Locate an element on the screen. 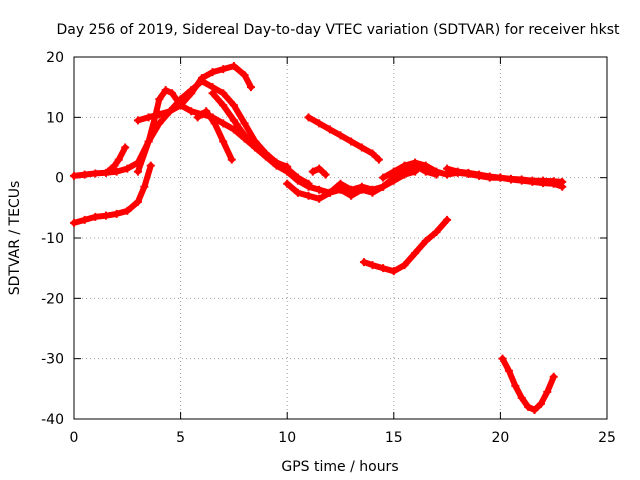 The width and height of the screenshot is (640, 480). series-arc-i is located at coordinates (343, 138).